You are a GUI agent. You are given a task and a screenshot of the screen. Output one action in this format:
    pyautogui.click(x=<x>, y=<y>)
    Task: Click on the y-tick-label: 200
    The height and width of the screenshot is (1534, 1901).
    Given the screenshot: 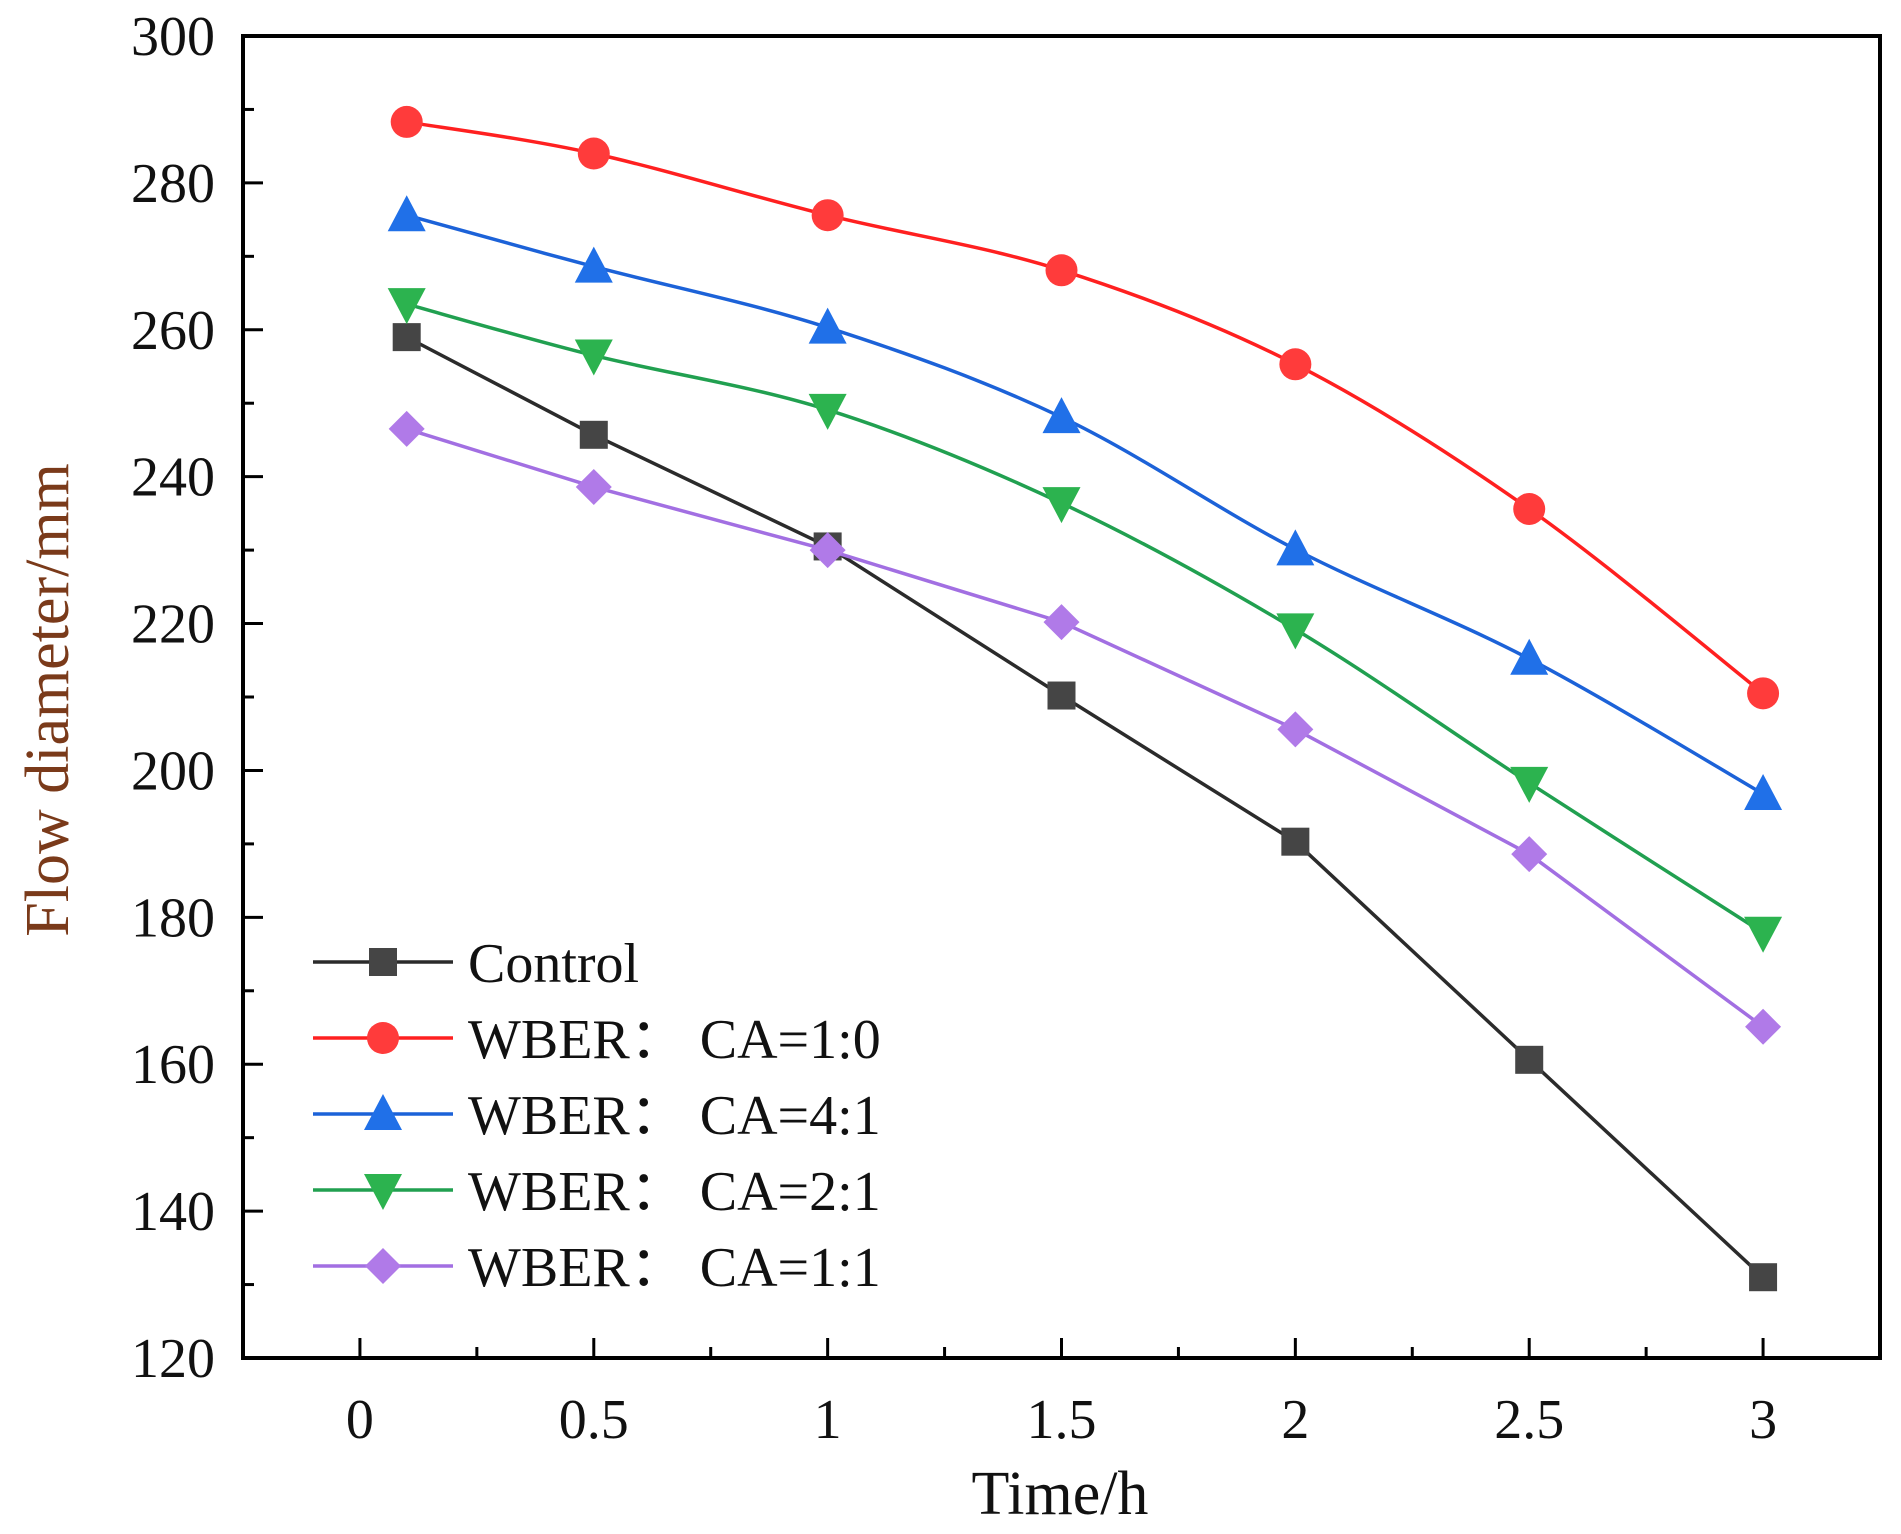 What is the action you would take?
    pyautogui.click(x=173, y=771)
    